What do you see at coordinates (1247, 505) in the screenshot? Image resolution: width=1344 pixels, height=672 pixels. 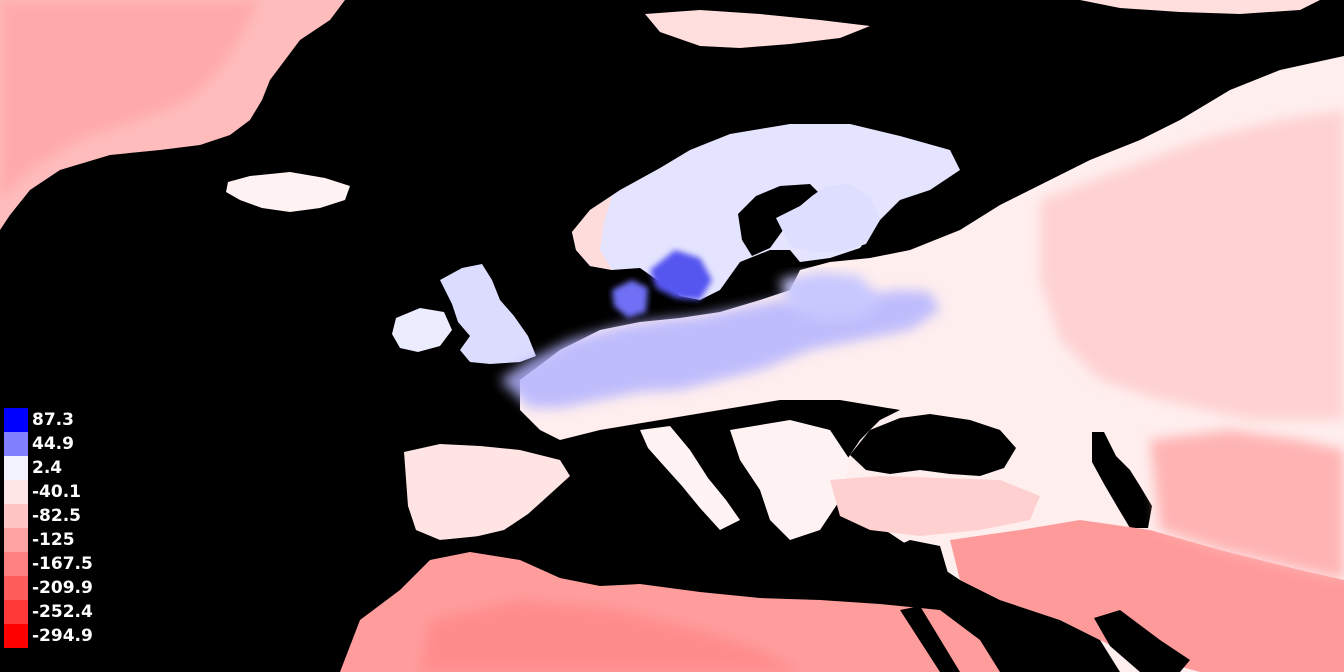 I see `central-asia-region` at bounding box center [1247, 505].